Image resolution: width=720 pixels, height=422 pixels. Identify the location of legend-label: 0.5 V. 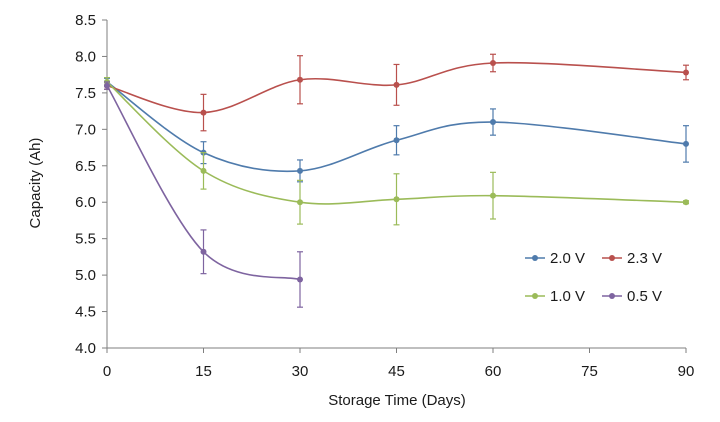
(644, 296).